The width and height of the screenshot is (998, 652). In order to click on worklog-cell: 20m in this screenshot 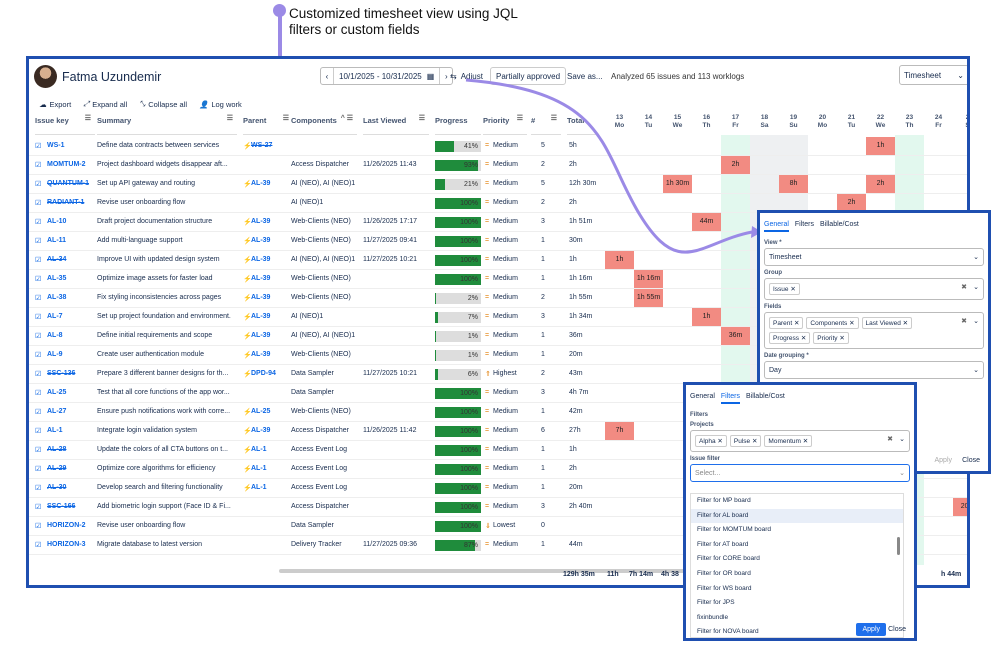, I will do `click(960, 507)`.